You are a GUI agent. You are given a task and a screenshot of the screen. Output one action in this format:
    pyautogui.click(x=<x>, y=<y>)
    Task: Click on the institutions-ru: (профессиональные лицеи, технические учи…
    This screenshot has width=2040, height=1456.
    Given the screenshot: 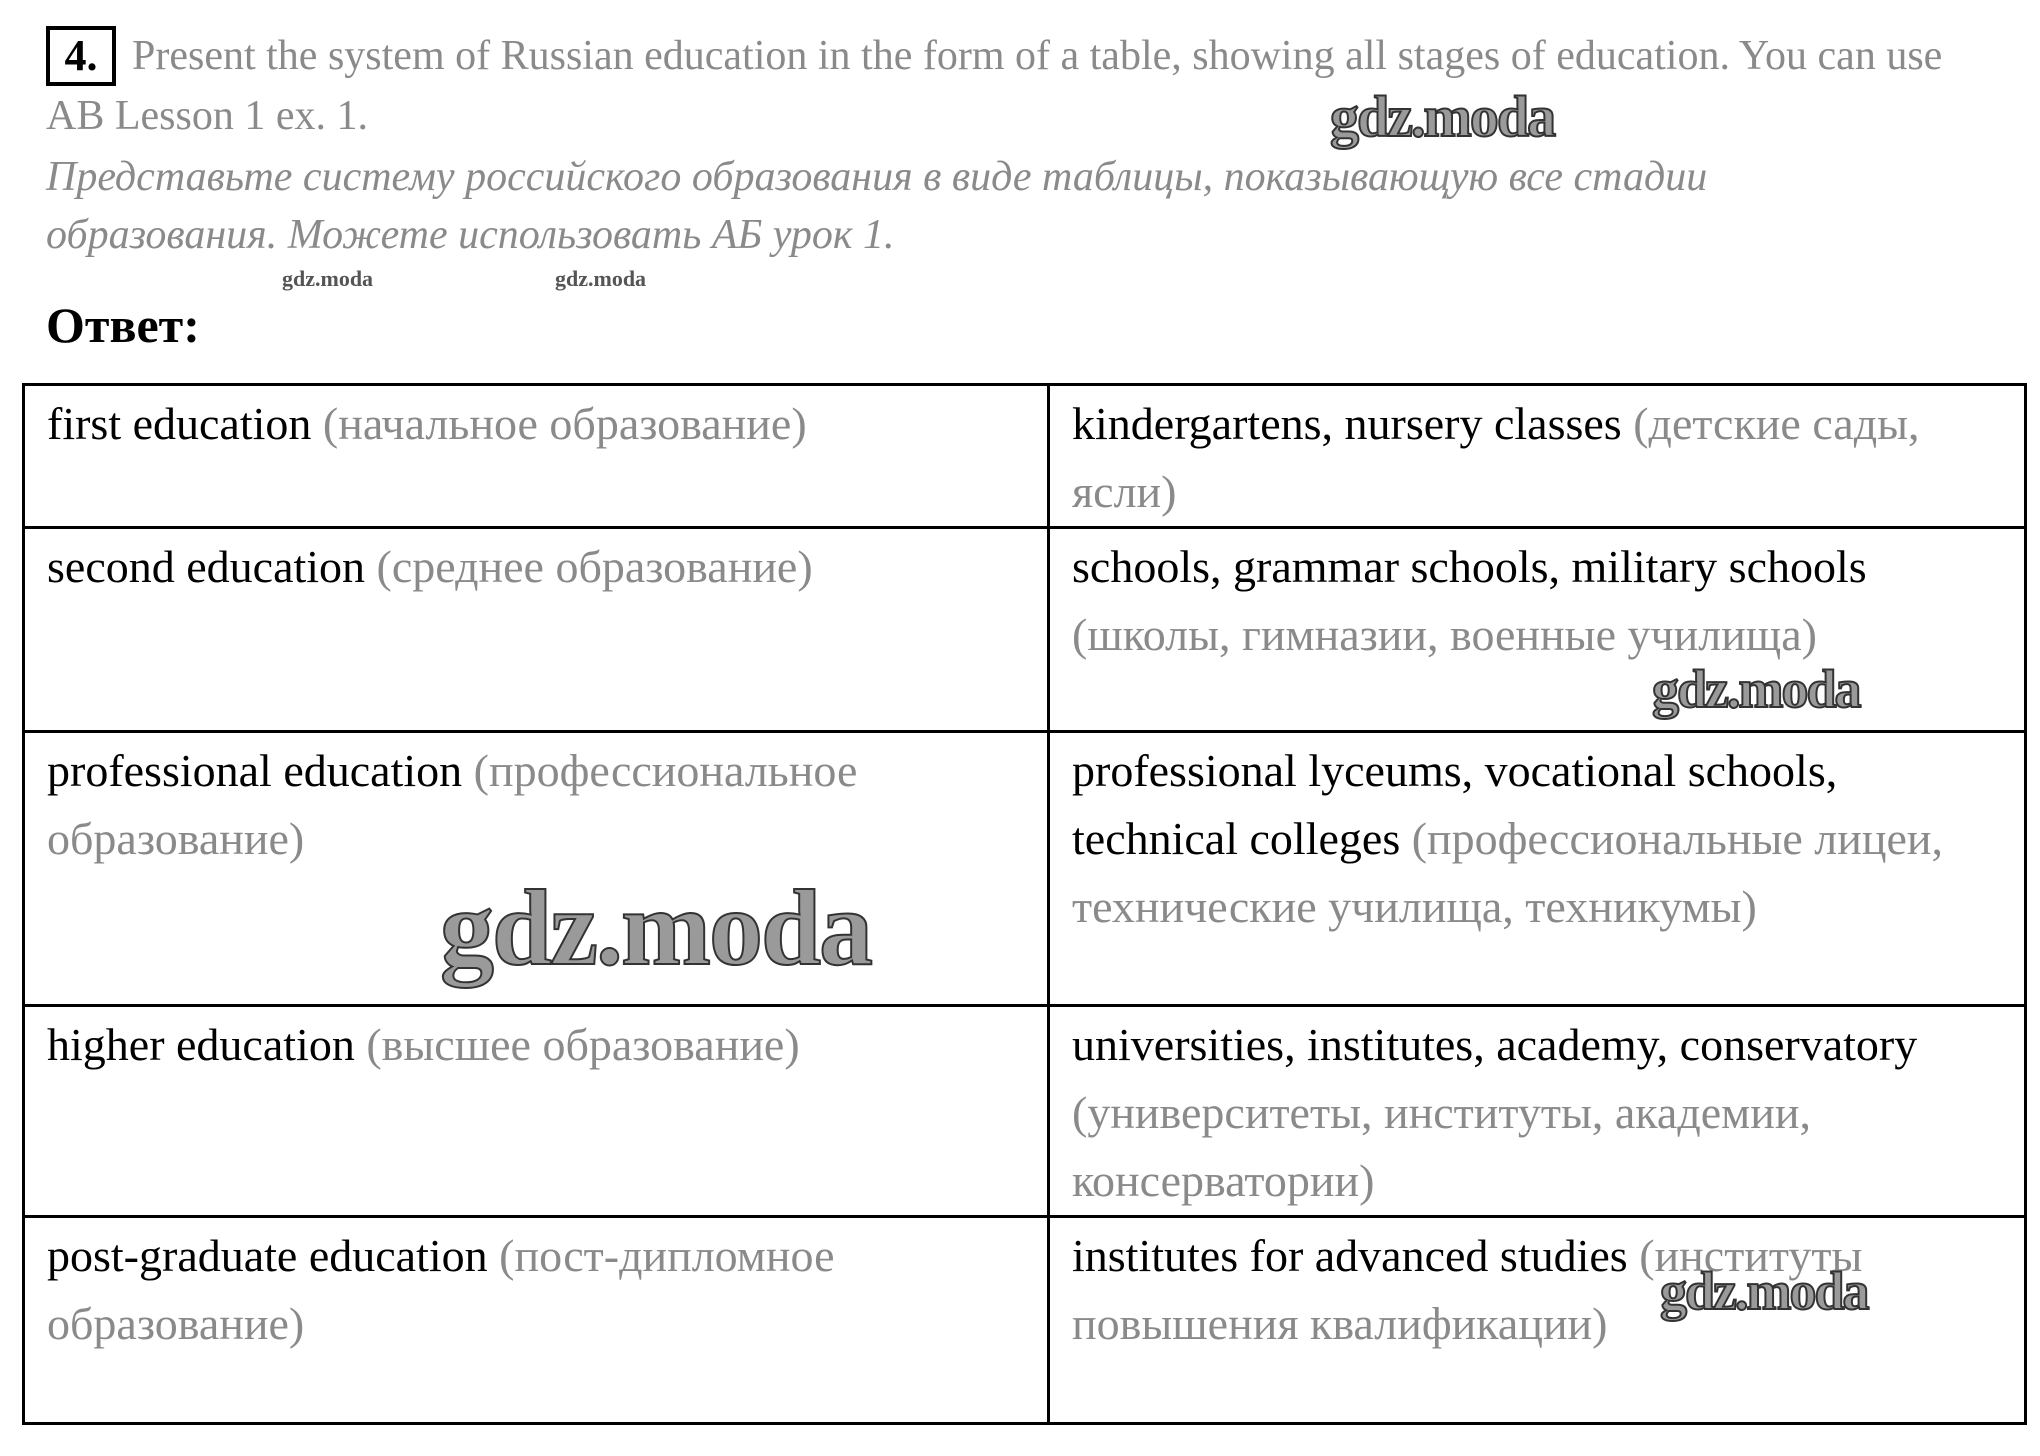 What is the action you would take?
    pyautogui.click(x=1508, y=872)
    